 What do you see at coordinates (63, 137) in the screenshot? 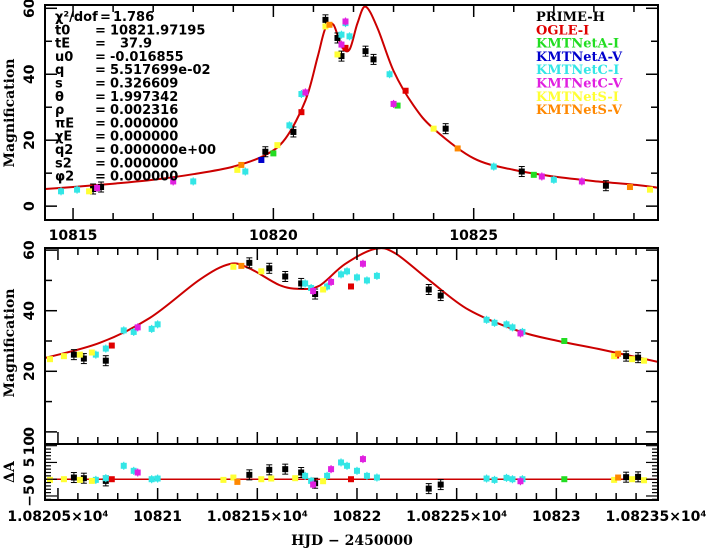
I see `parameter-name: χE` at bounding box center [63, 137].